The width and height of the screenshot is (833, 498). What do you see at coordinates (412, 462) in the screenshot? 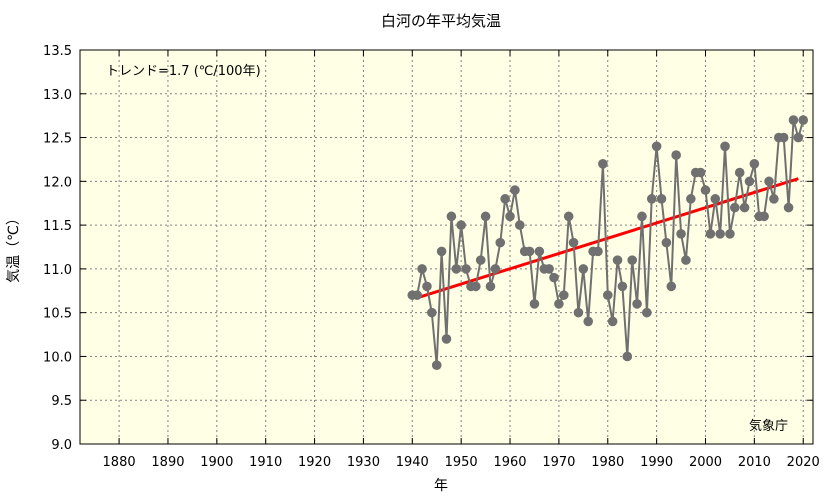
I see `x-tick-label: 1940` at bounding box center [412, 462].